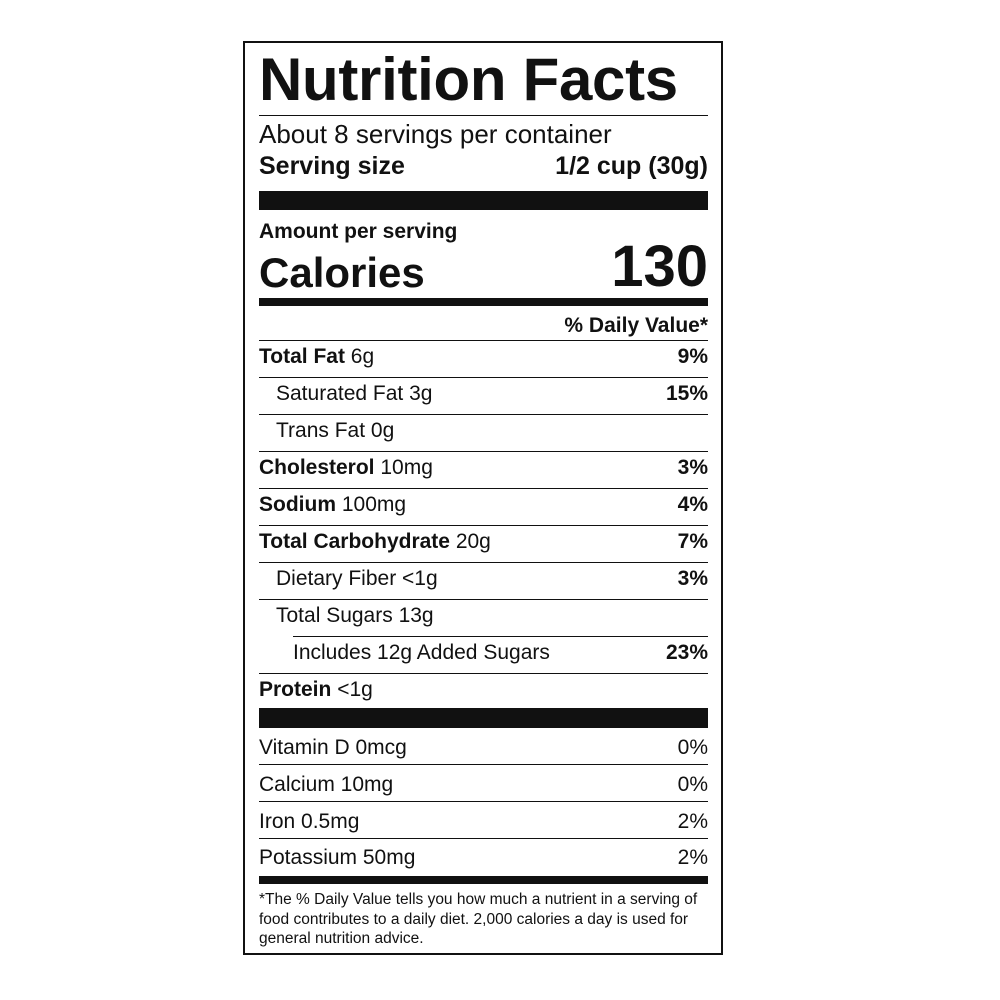 The image size is (1000, 1000). Describe the element at coordinates (334, 615) in the screenshot. I see `nutrient-name: Total Sugars` at that location.